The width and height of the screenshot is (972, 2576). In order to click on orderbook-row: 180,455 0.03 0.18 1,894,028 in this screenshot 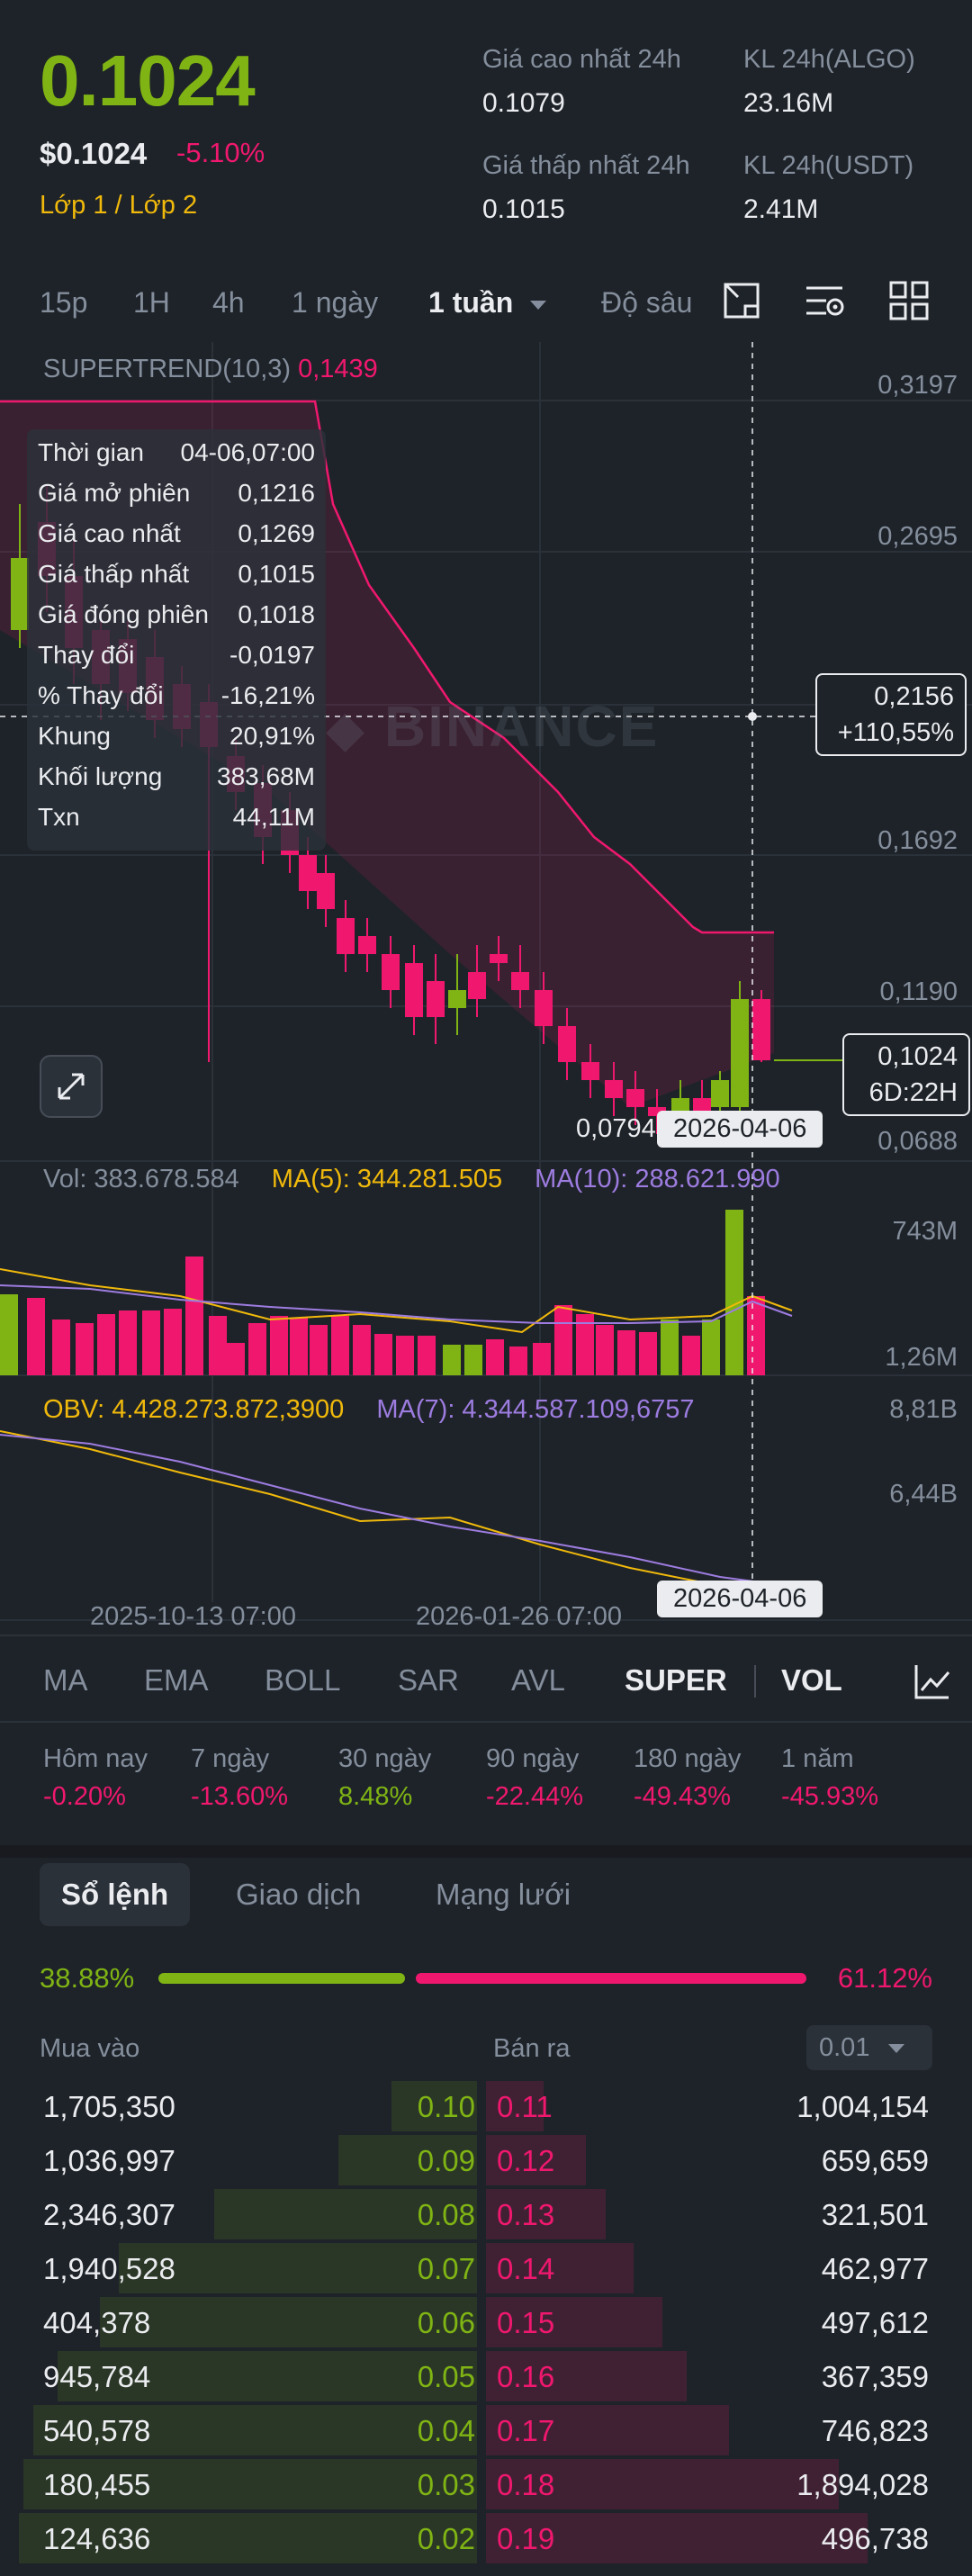, I will do `click(486, 2484)`.